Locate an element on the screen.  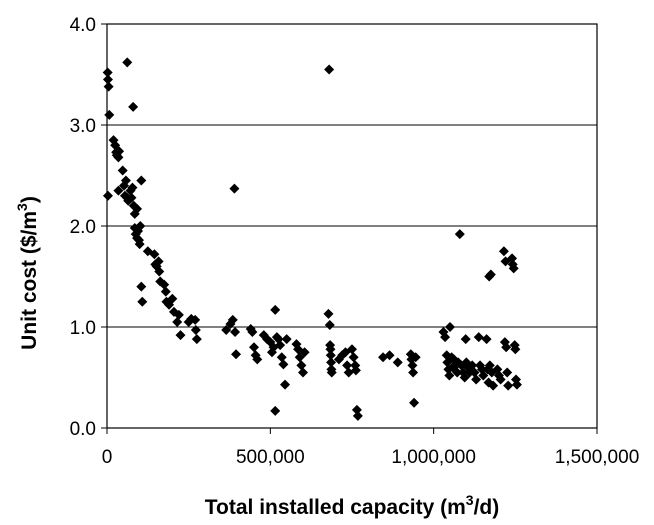
x-axis-title-superscript: 3 is located at coordinates (470, 500).